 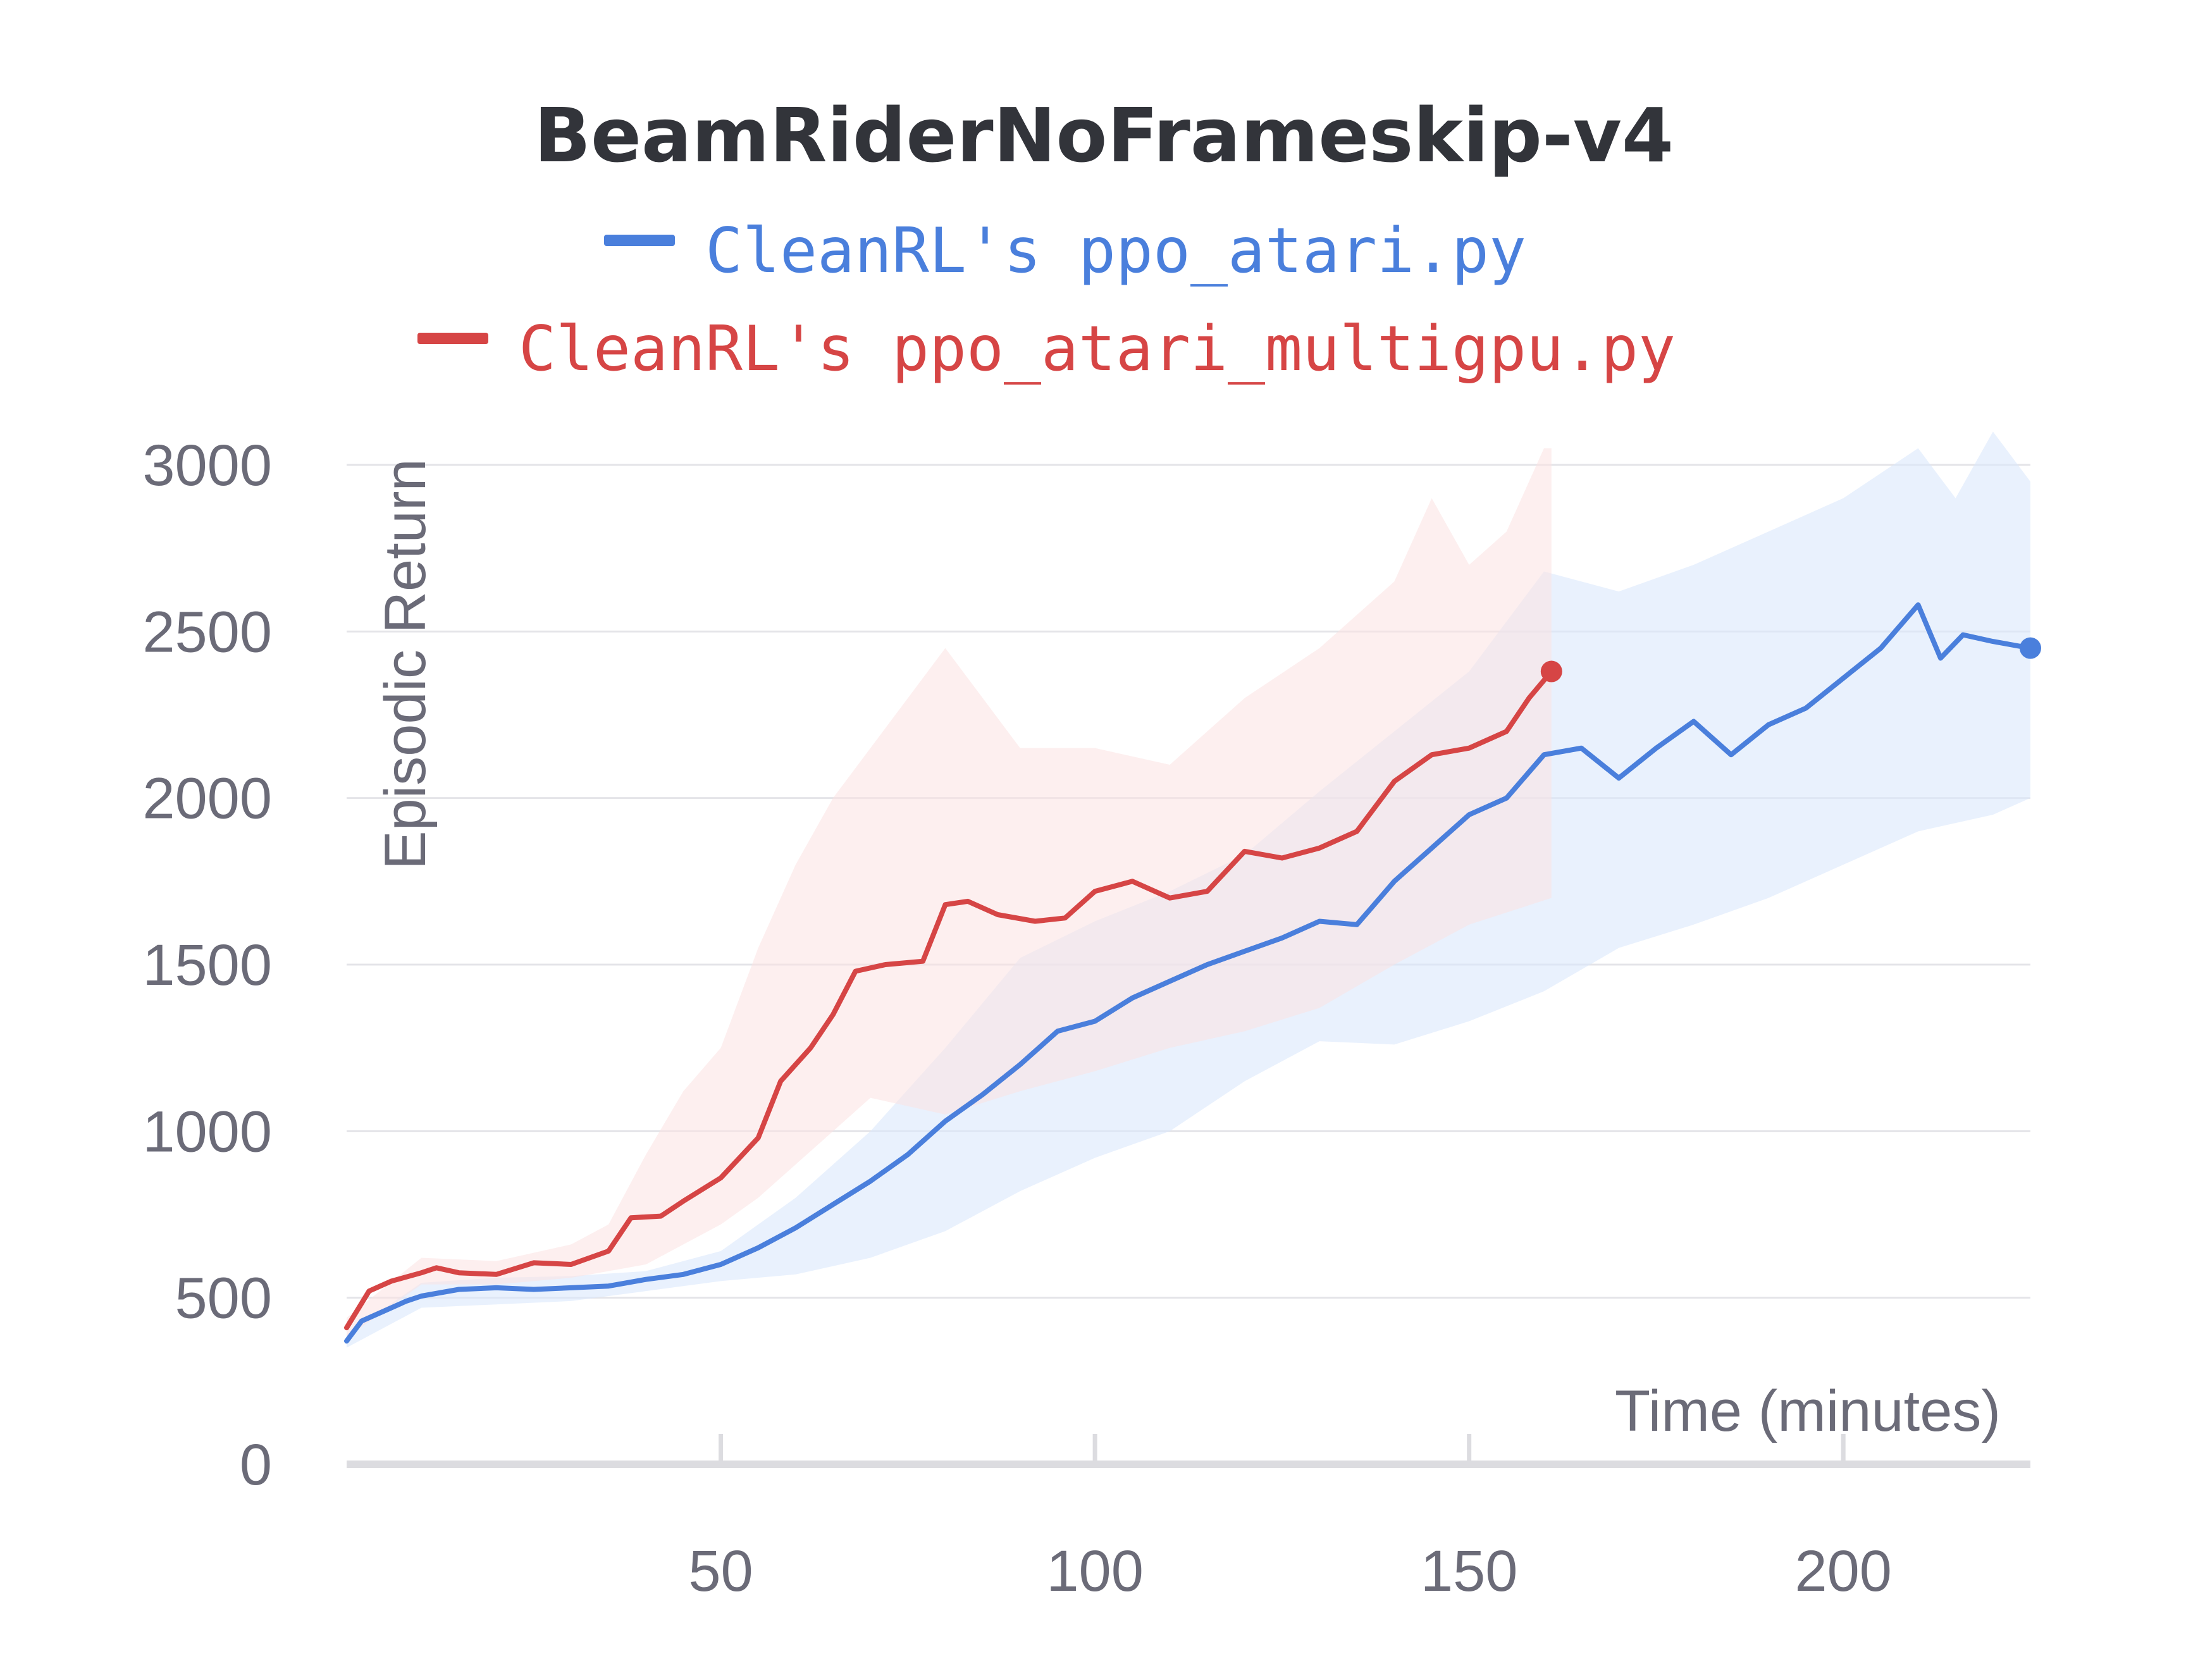 What do you see at coordinates (207, 1131) in the screenshot?
I see `y-tick-label-1000: 1000` at bounding box center [207, 1131].